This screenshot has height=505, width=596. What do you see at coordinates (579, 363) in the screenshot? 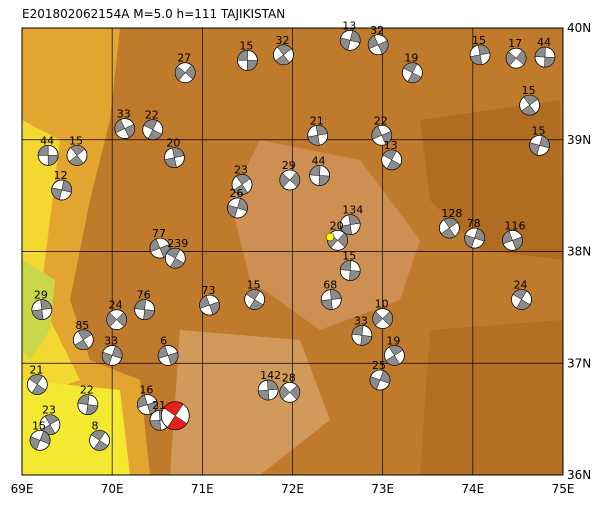
I see `y-tick-label: 37N` at bounding box center [579, 363].